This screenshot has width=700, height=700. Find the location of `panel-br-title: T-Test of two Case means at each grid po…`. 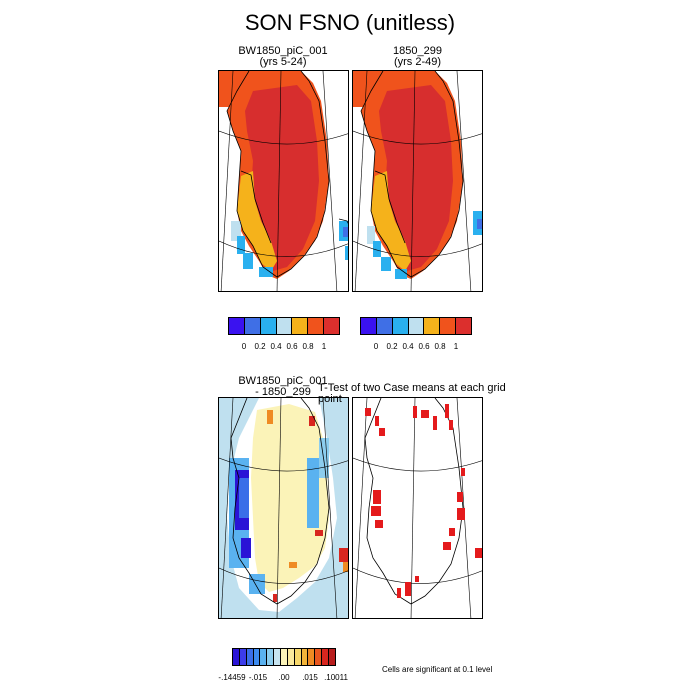

panel-br-title: T-Test of two Case means at each grid po… is located at coordinates (412, 393).